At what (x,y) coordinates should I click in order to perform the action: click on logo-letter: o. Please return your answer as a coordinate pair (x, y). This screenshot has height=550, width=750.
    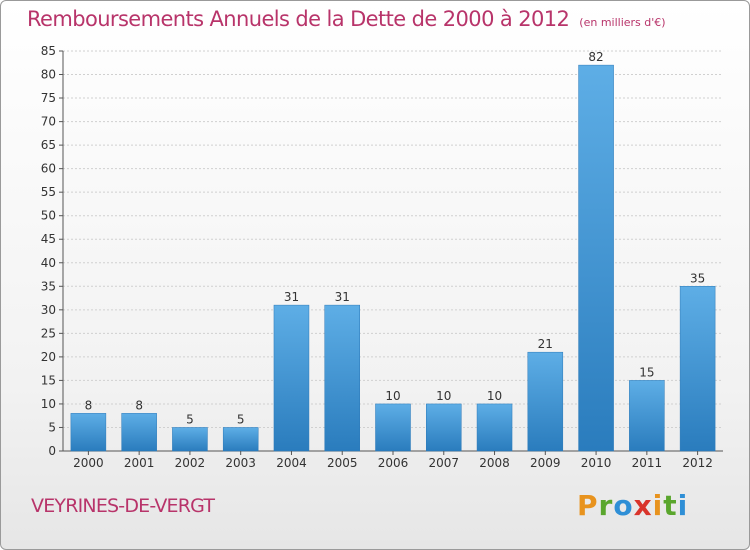
    Looking at the image, I should click on (623, 505).